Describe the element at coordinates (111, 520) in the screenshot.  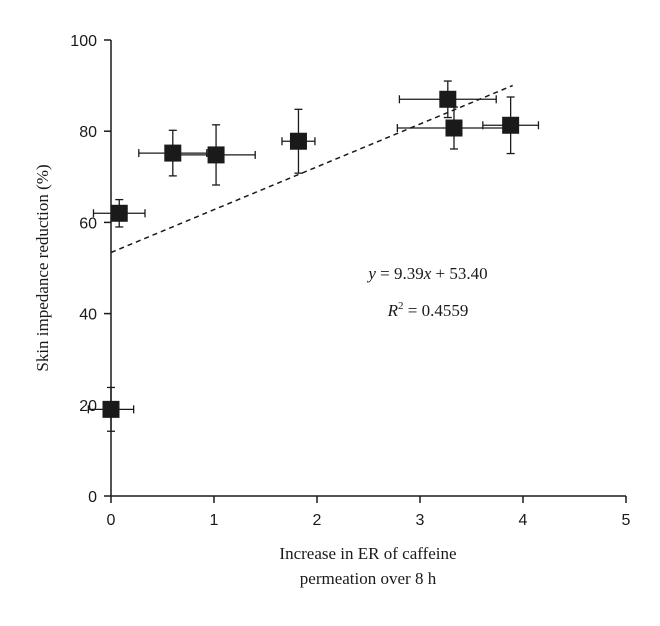
I see `x-tick-label: 0` at that location.